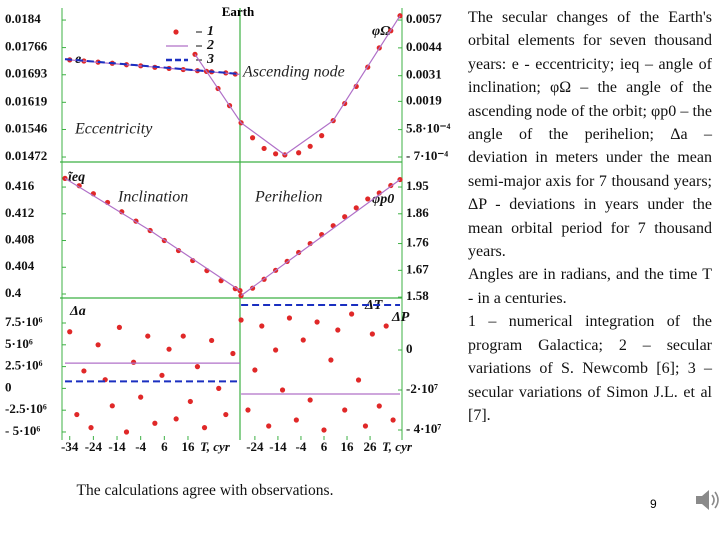  Describe the element at coordinates (653, 504) in the screenshot. I see `page-number: 9` at that location.